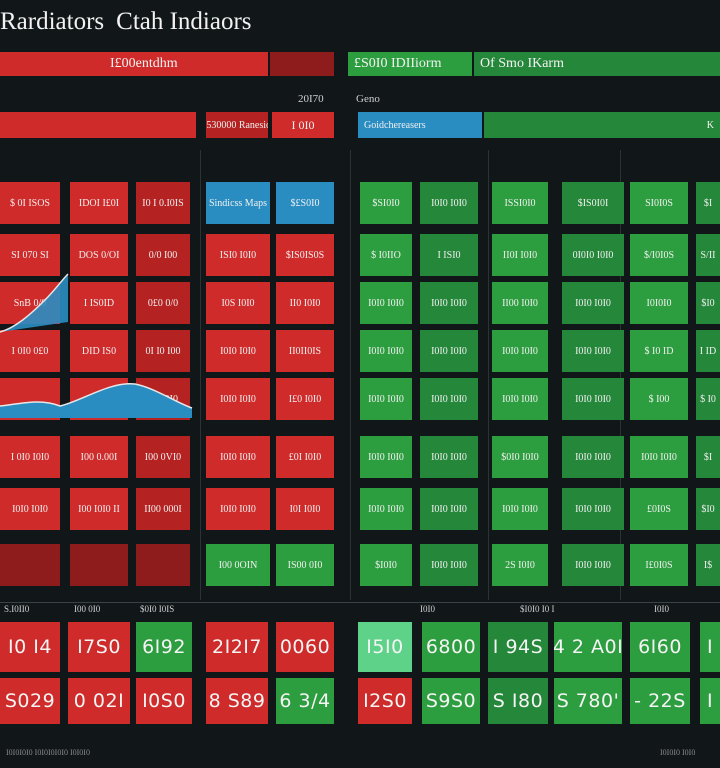  I want to click on value-tile: I7S0, so click(99, 647).